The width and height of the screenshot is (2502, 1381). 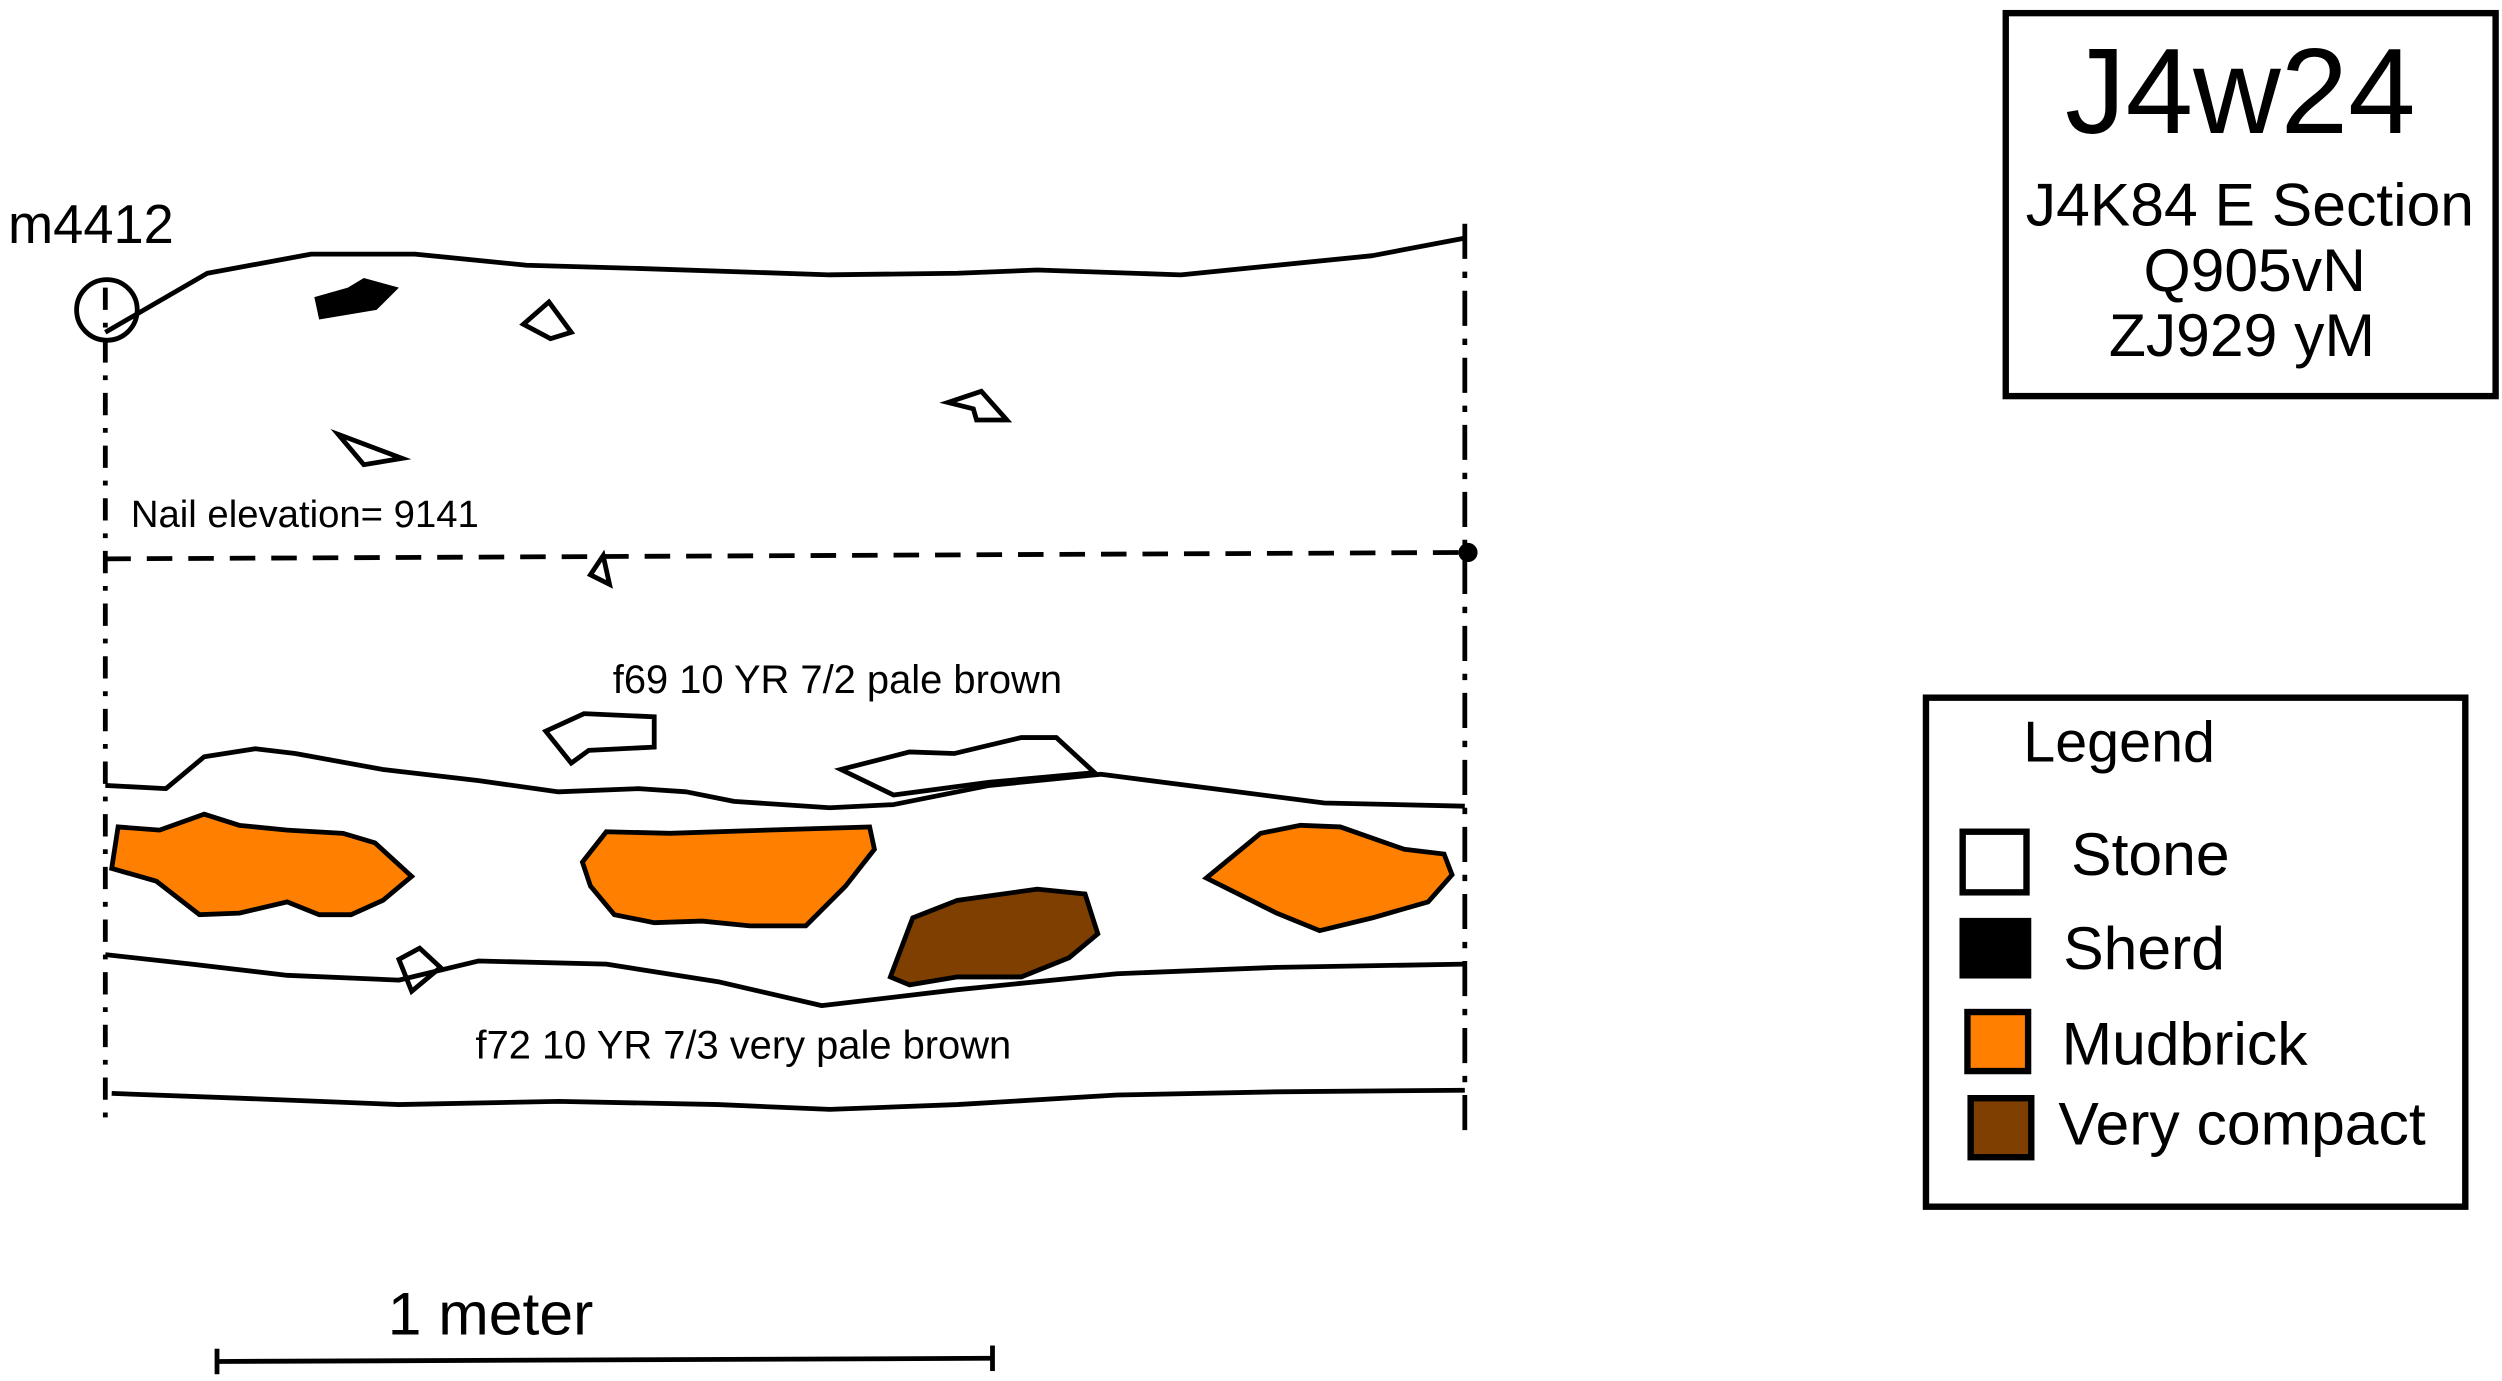 What do you see at coordinates (91, 225) in the screenshot?
I see `datum-label: m4412` at bounding box center [91, 225].